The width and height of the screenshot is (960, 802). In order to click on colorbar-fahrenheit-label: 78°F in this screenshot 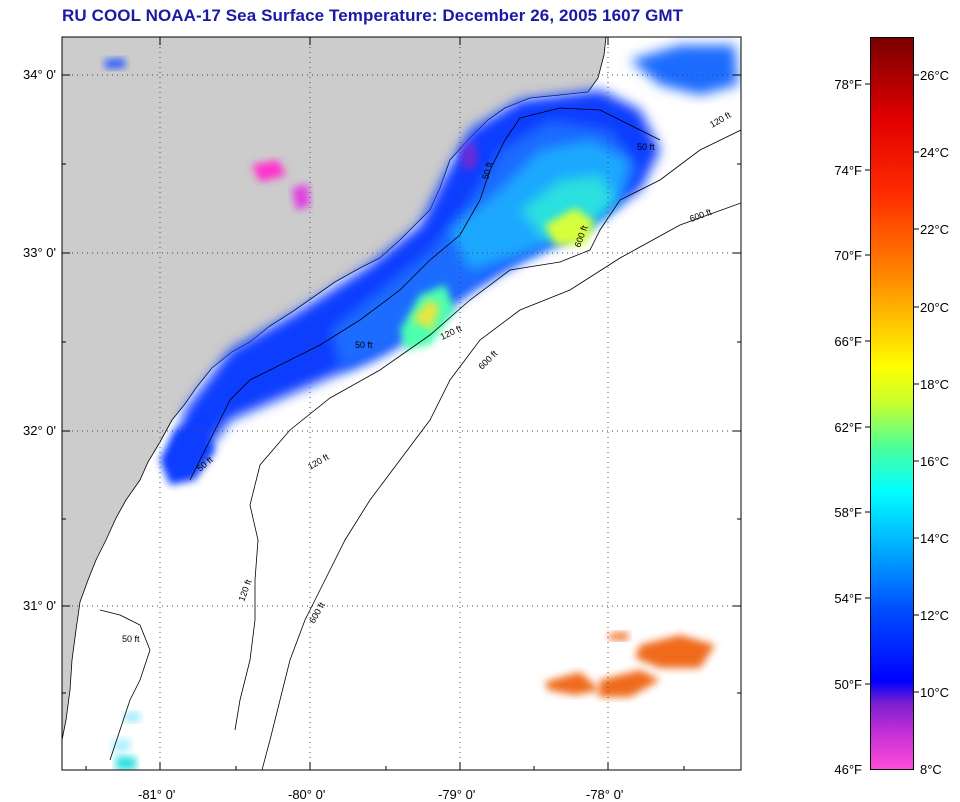, I will do `click(848, 84)`.